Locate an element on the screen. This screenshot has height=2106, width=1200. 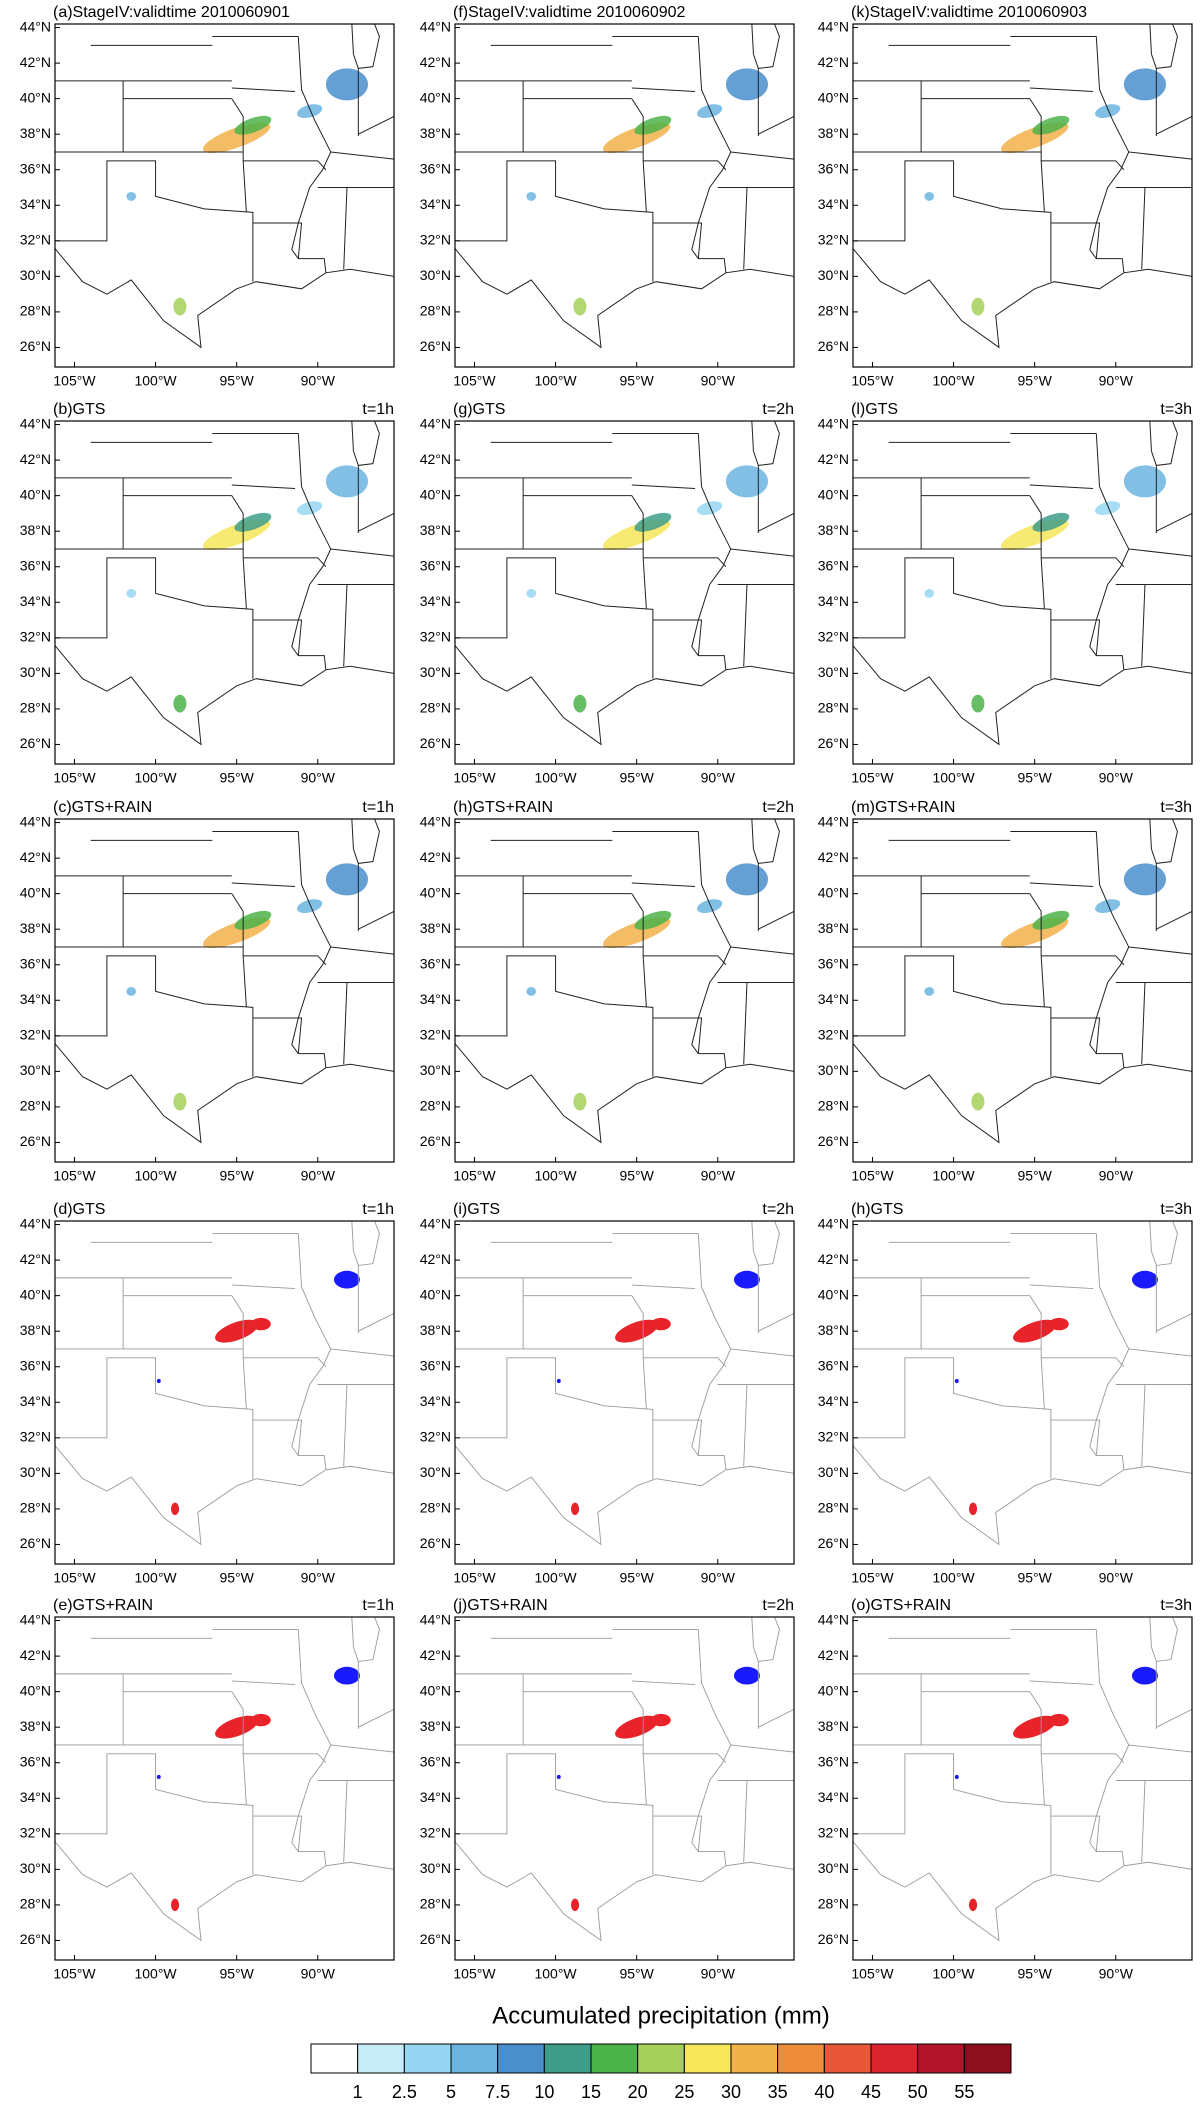
panel-title: (i)GTS is located at coordinates (476, 1209).